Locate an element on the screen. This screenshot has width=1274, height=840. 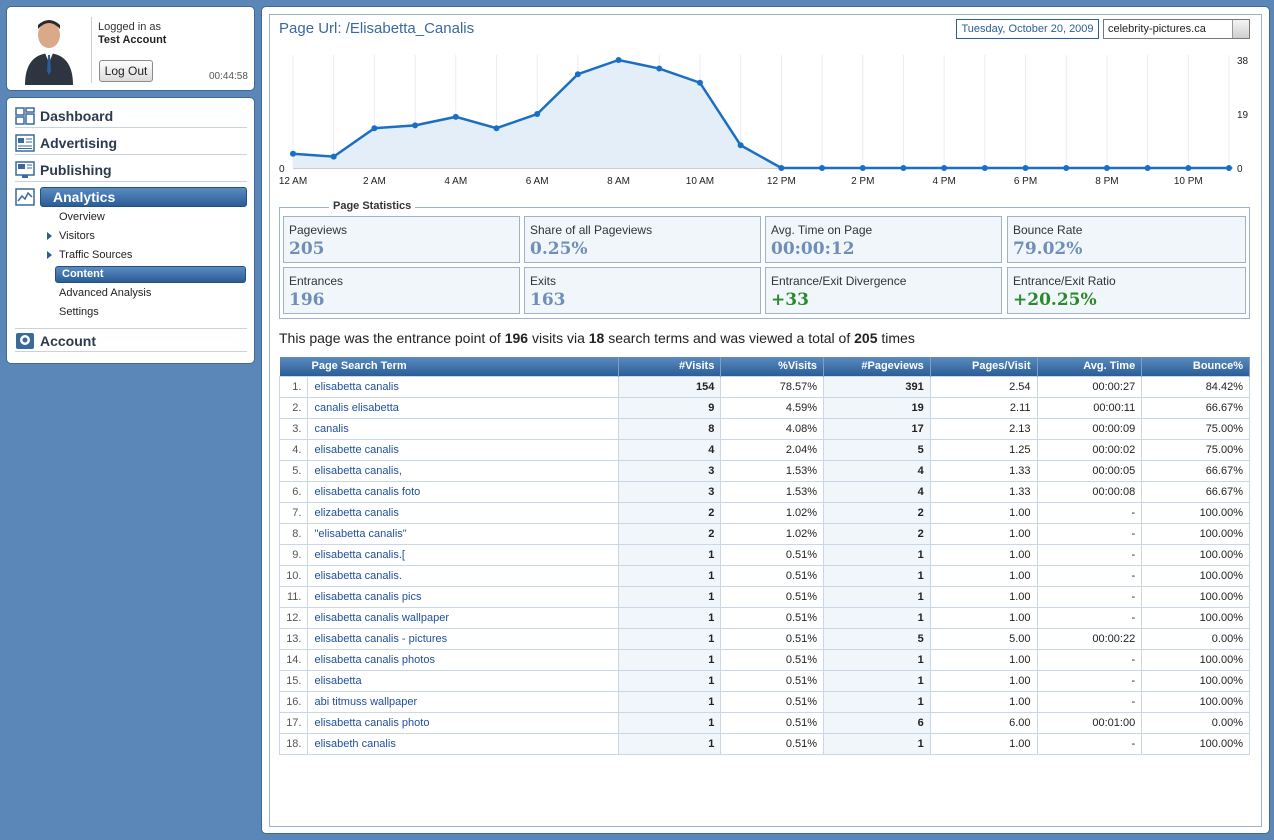
pct-visits-cell: 1.02% is located at coordinates (772, 533).